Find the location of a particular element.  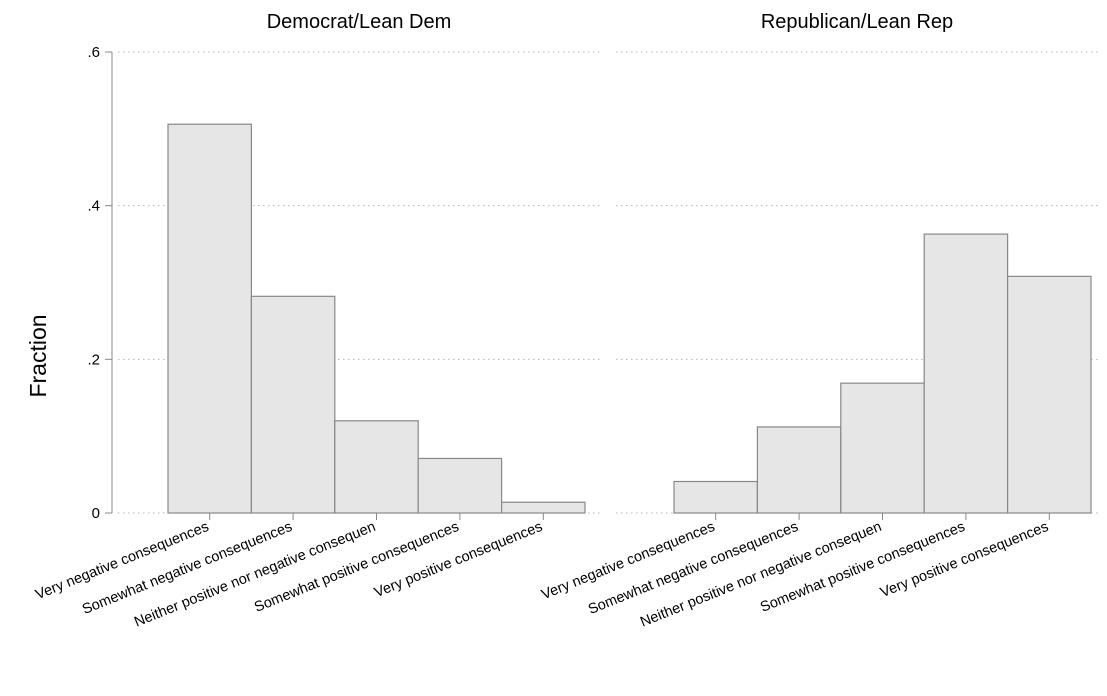

y-axis-label: Fraction is located at coordinates (38, 355).